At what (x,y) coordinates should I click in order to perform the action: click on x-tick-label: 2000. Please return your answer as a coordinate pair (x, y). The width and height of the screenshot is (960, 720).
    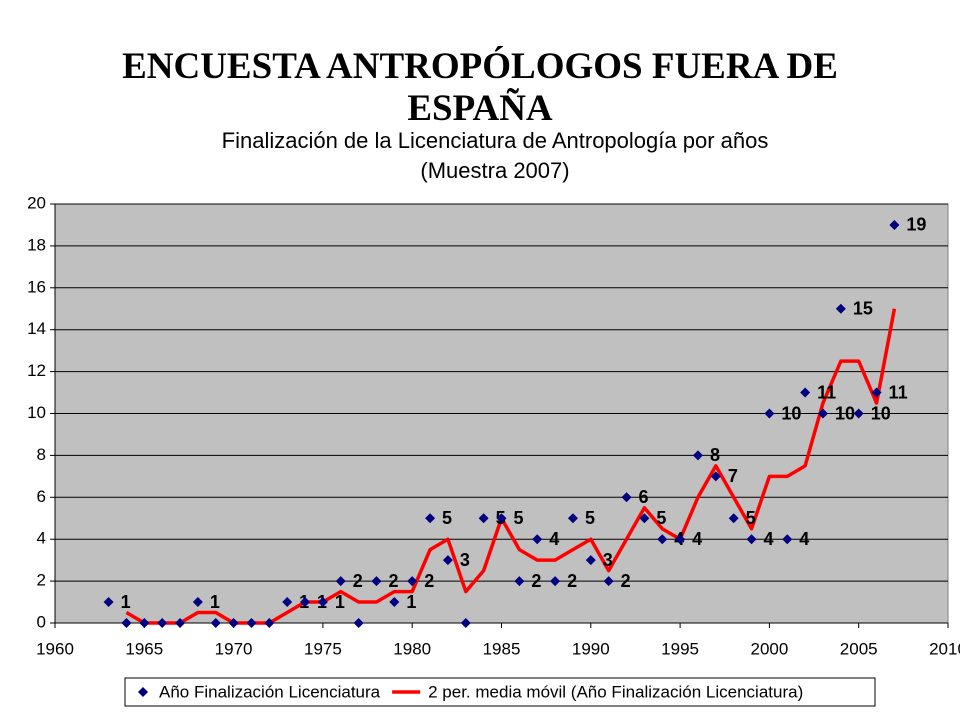
    Looking at the image, I should click on (769, 648).